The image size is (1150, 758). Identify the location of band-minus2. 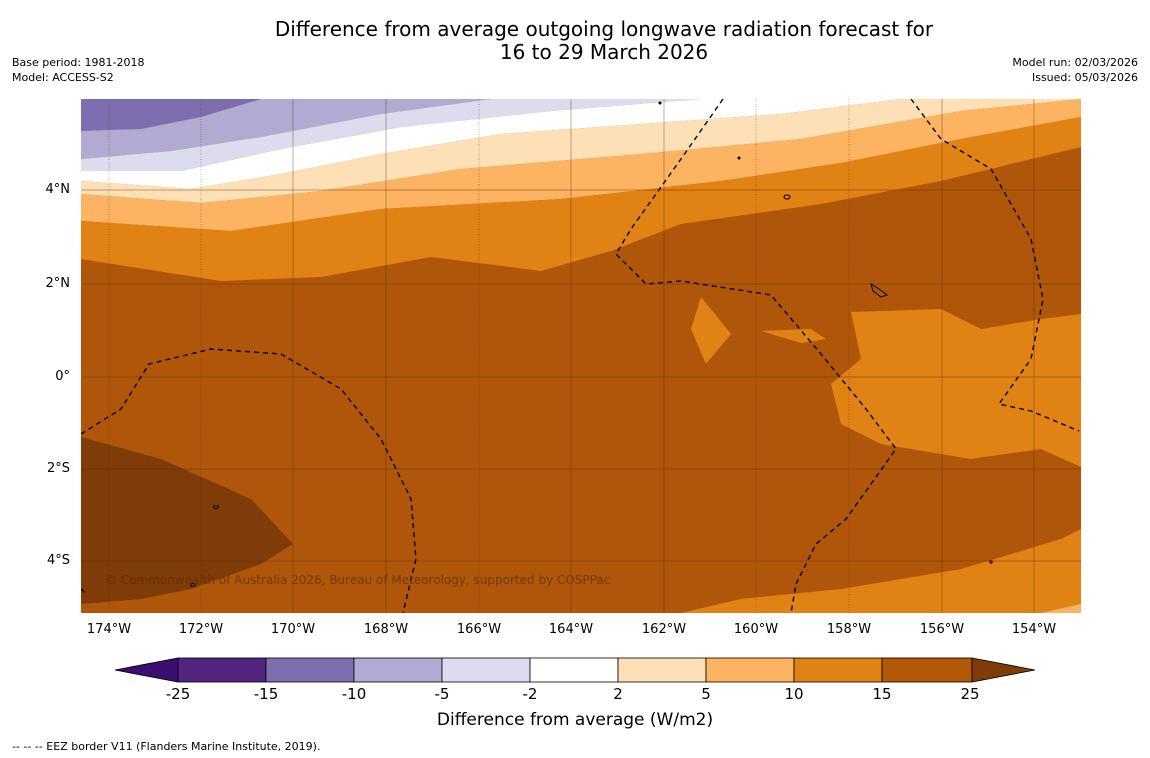
(491, 144).